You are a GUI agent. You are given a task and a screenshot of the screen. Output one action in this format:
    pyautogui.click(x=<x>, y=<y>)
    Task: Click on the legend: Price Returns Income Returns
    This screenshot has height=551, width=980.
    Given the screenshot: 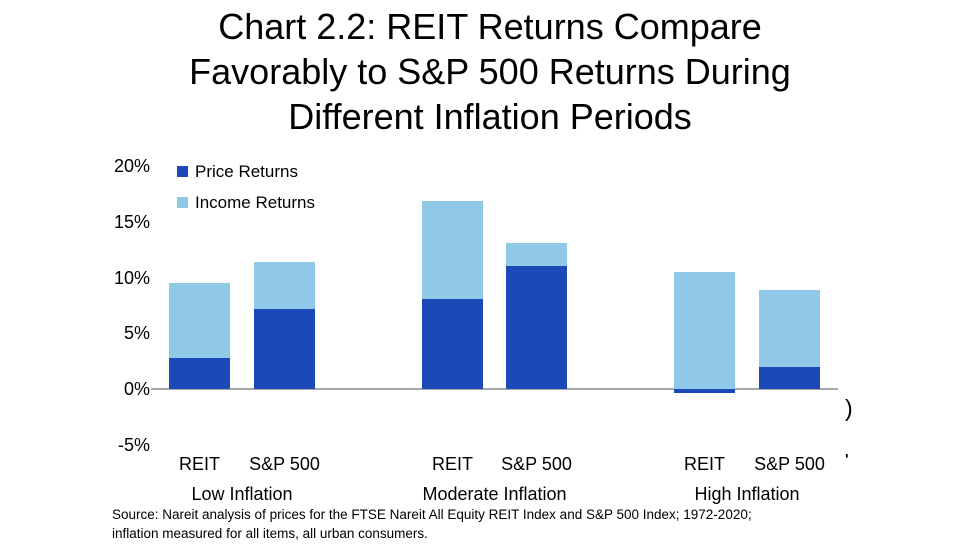 What is the action you would take?
    pyautogui.click(x=246, y=191)
    